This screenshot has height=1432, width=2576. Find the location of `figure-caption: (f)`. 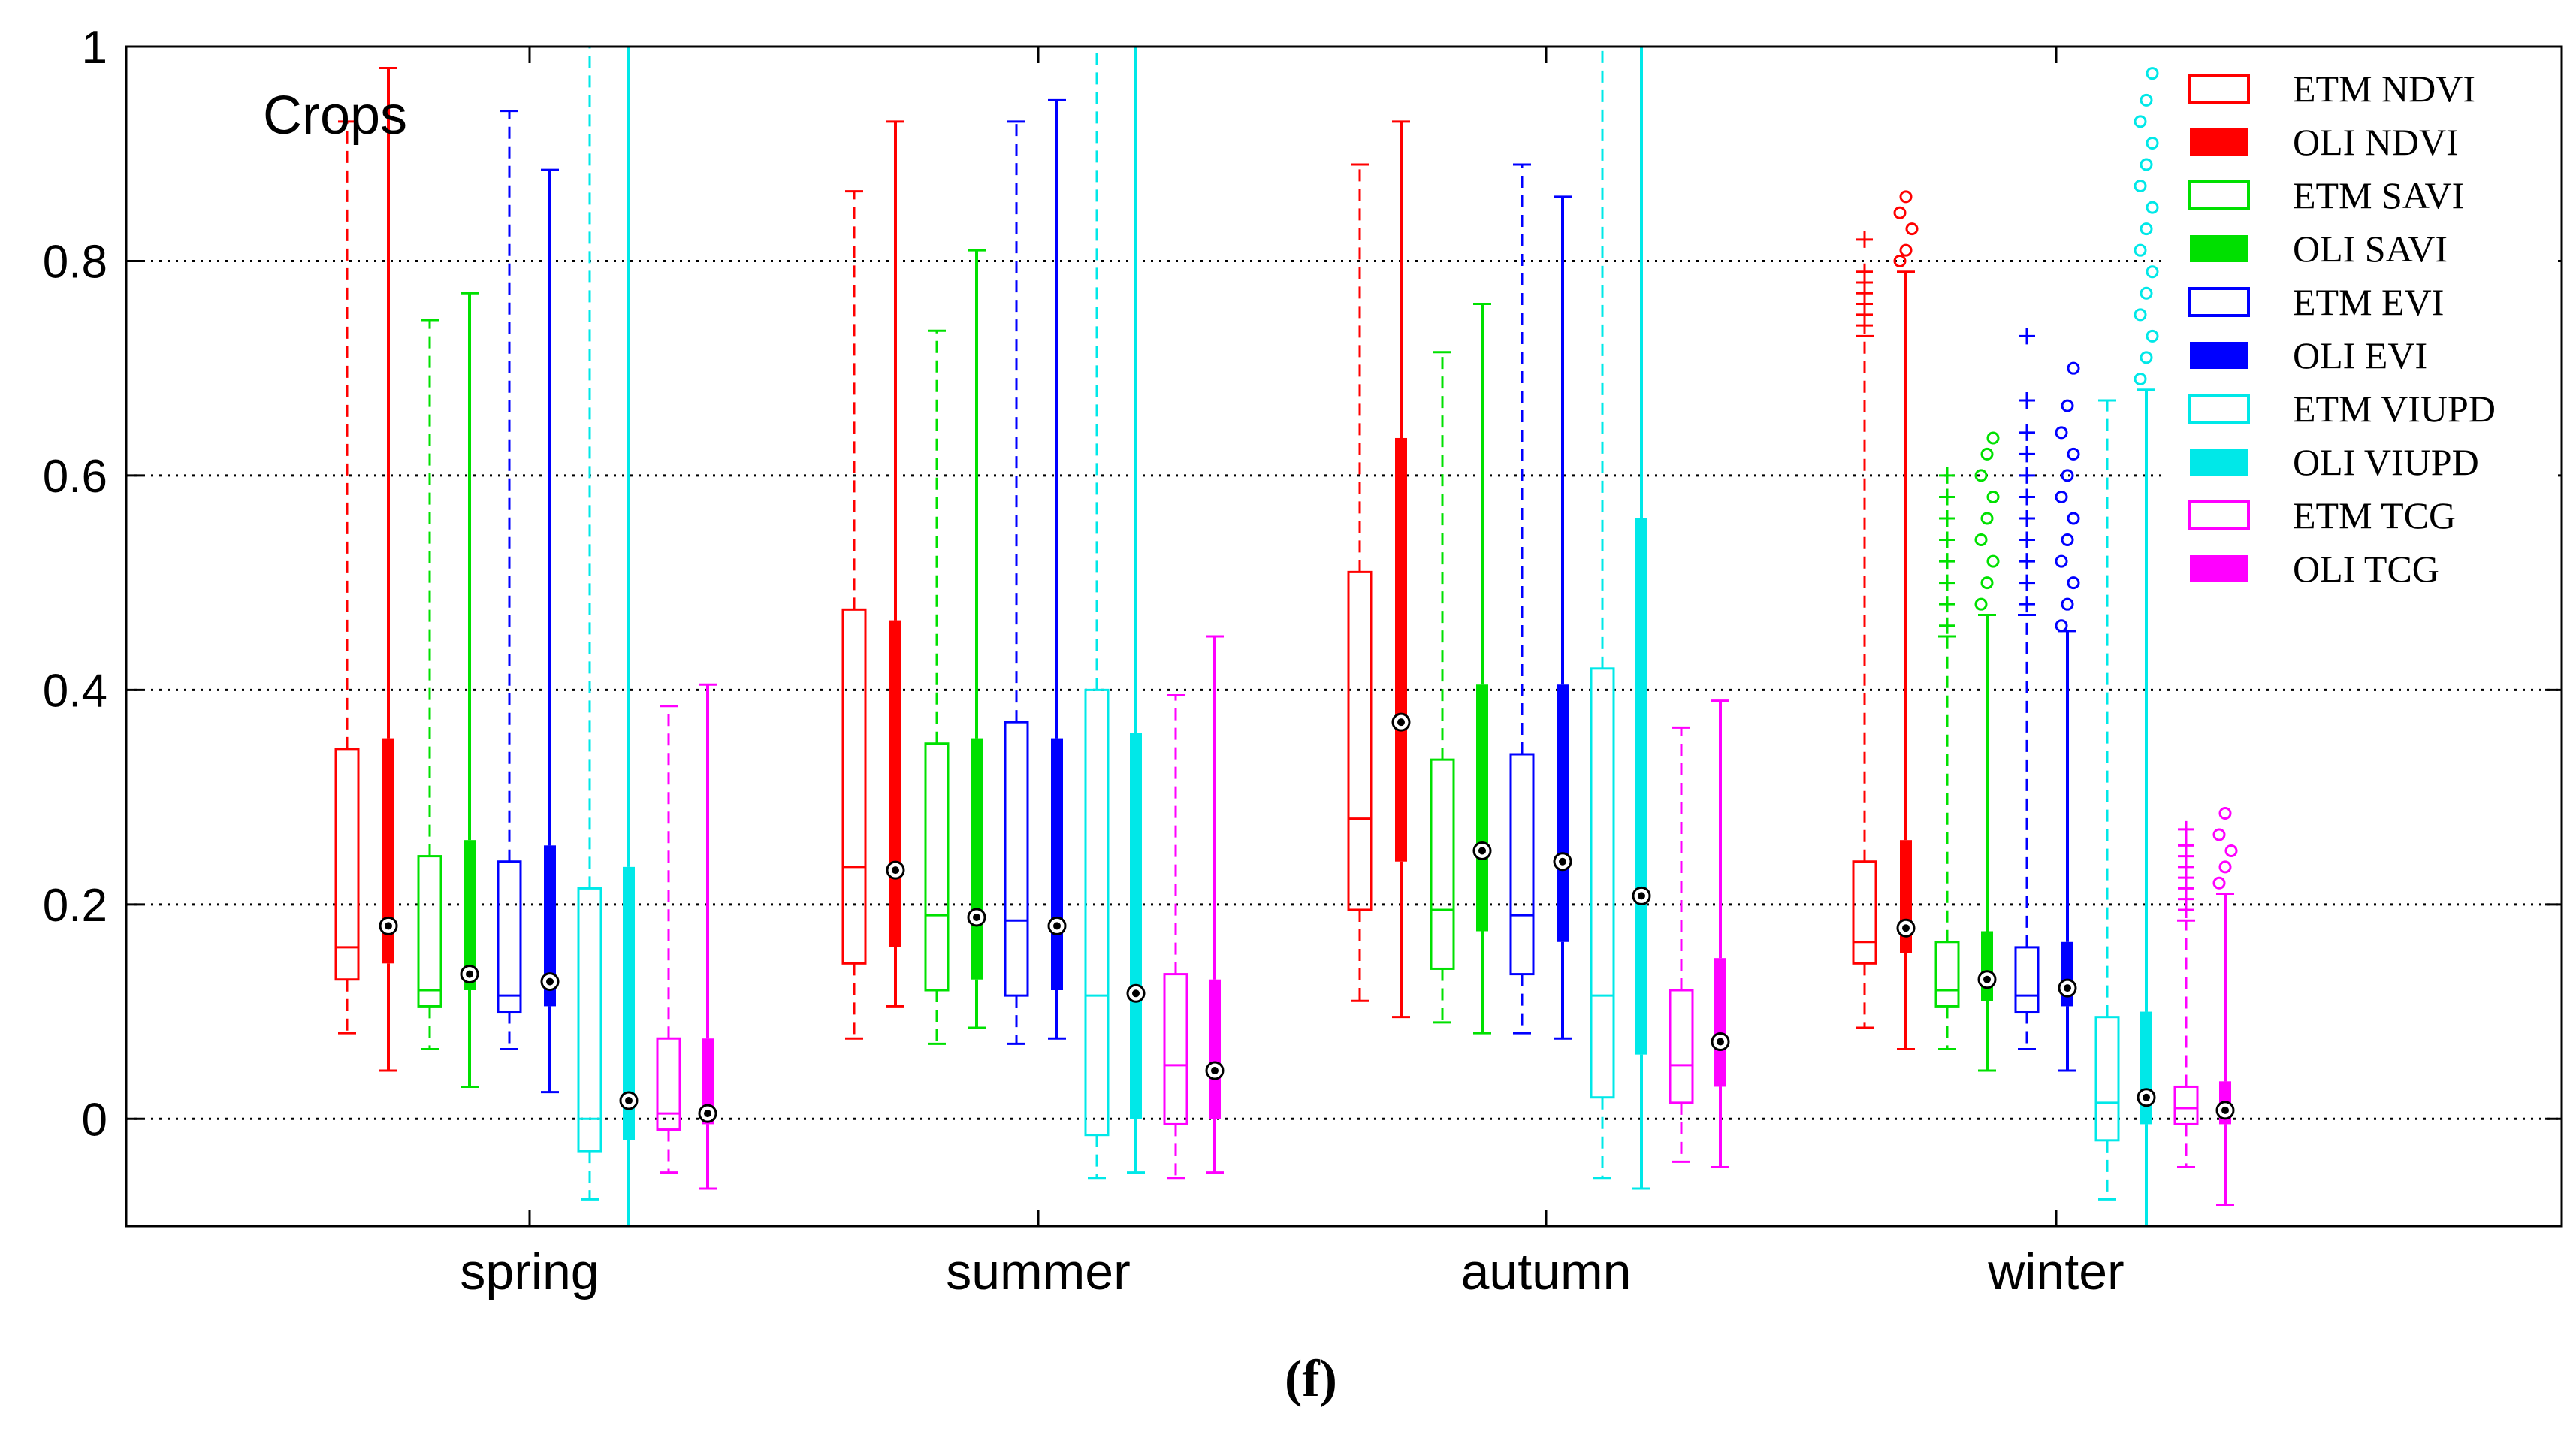

figure-caption: (f) is located at coordinates (1311, 1379).